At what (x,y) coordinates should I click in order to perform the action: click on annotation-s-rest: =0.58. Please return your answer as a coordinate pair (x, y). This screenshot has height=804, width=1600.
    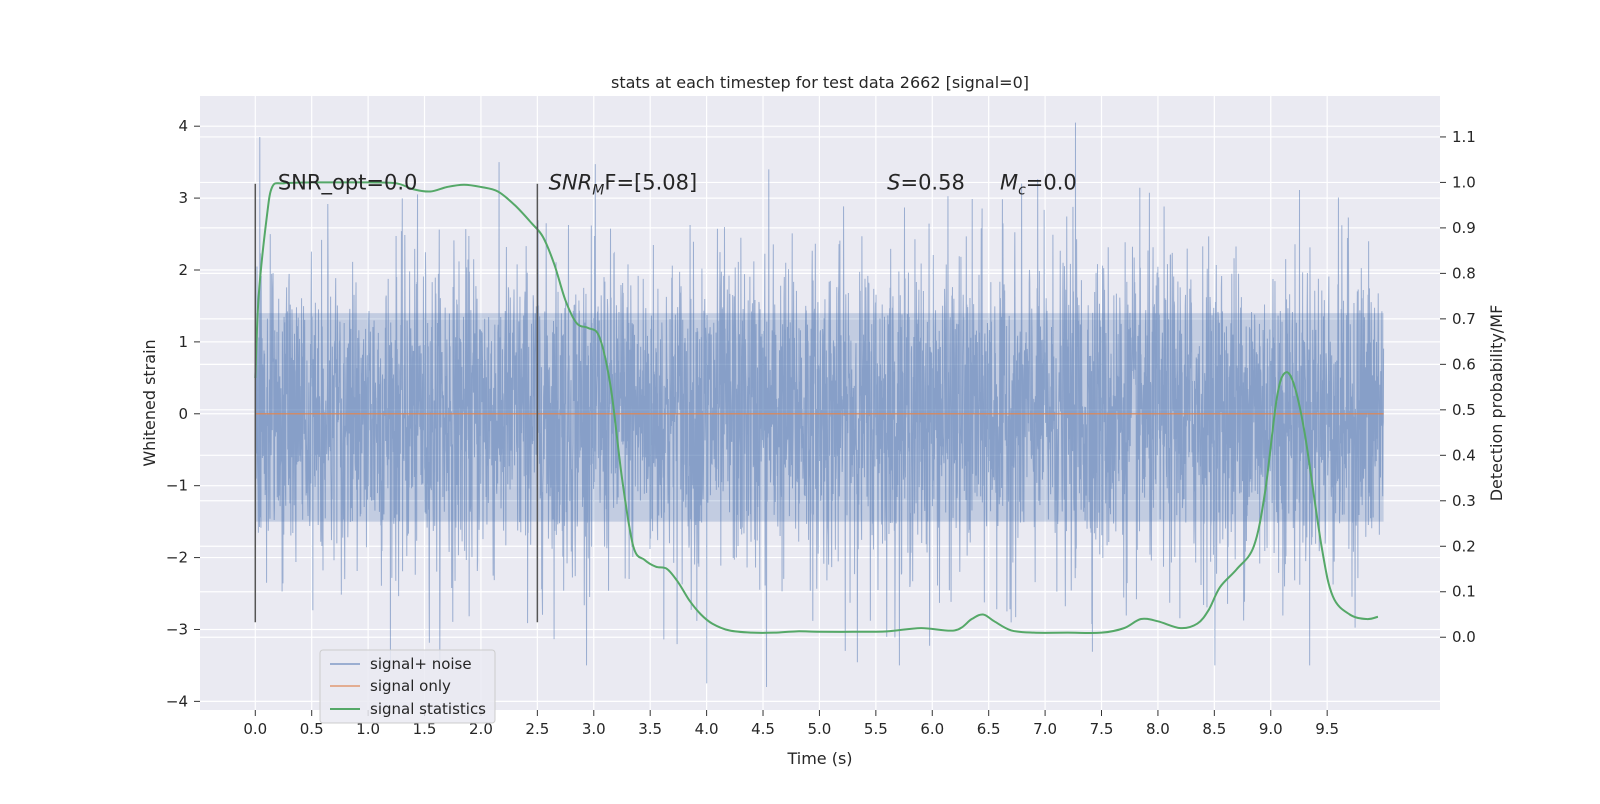
    Looking at the image, I should click on (932, 183).